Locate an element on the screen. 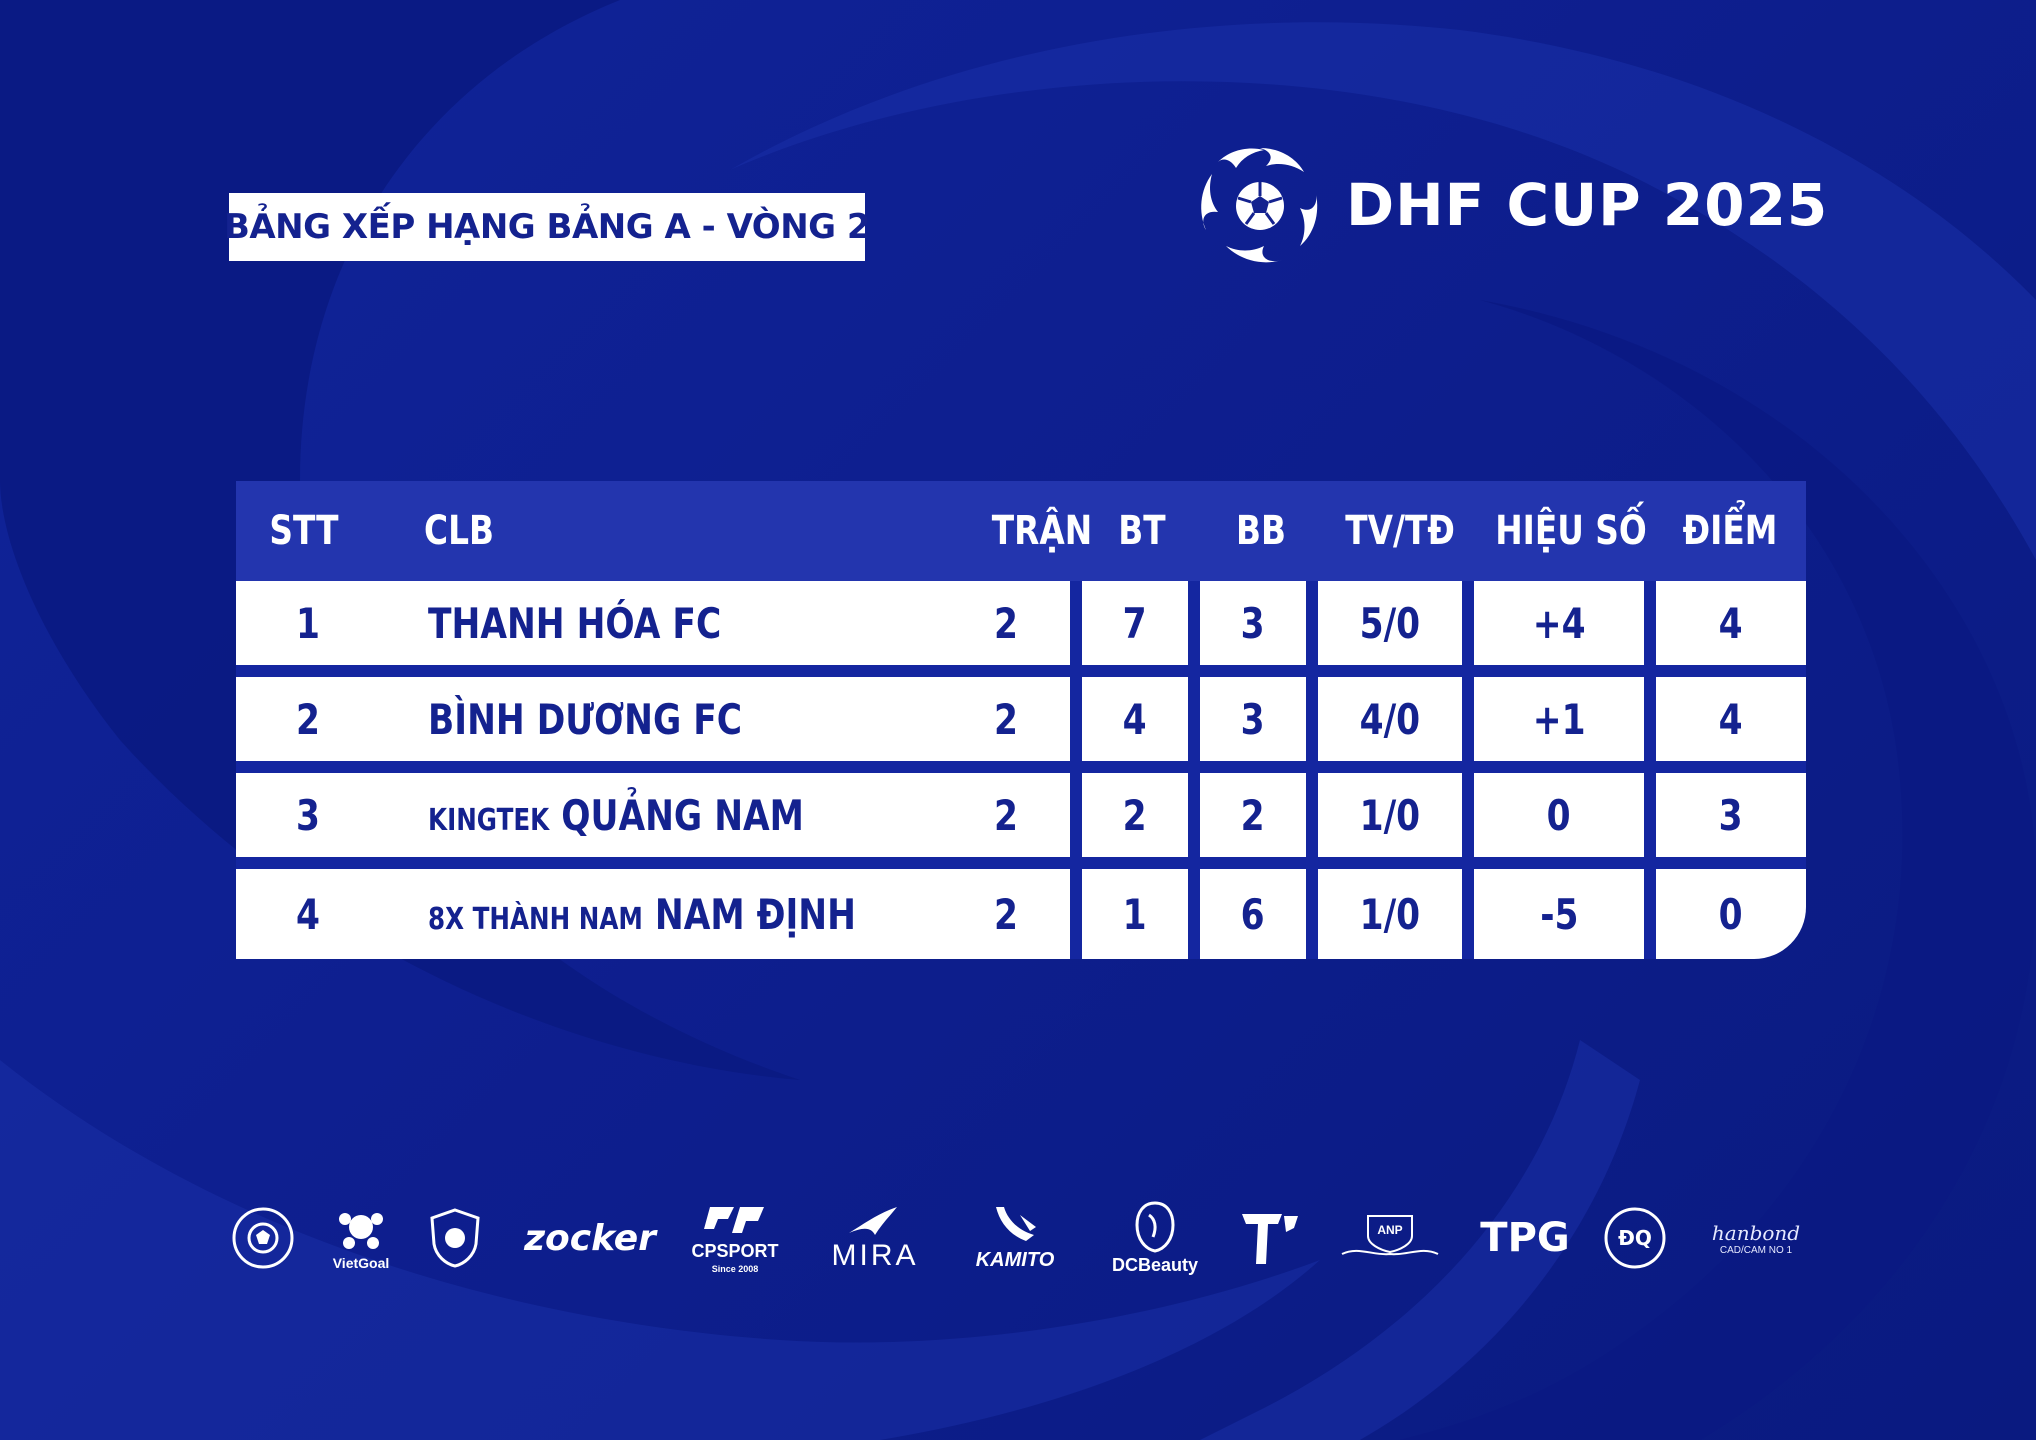 This screenshot has height=1440, width=2036. header-bb: BB is located at coordinates (1260, 531).